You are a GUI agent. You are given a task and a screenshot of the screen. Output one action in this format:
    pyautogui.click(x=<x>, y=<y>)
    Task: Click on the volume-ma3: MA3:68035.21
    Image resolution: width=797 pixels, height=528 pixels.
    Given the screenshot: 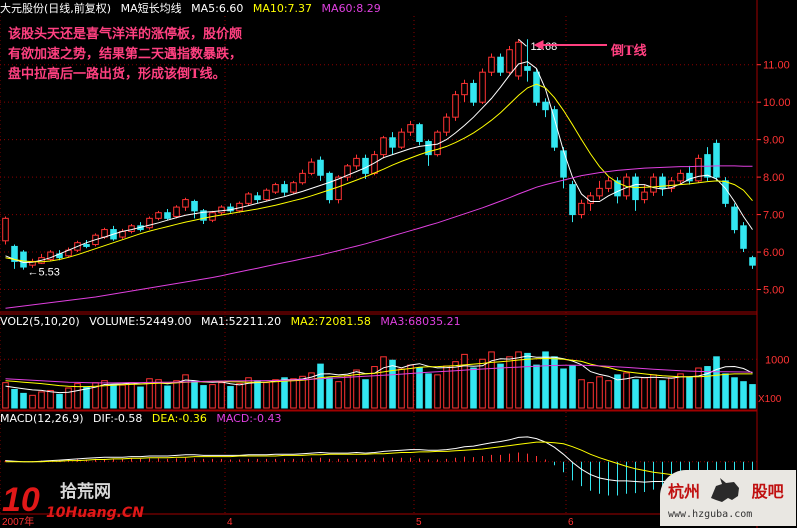 What is the action you would take?
    pyautogui.click(x=420, y=321)
    